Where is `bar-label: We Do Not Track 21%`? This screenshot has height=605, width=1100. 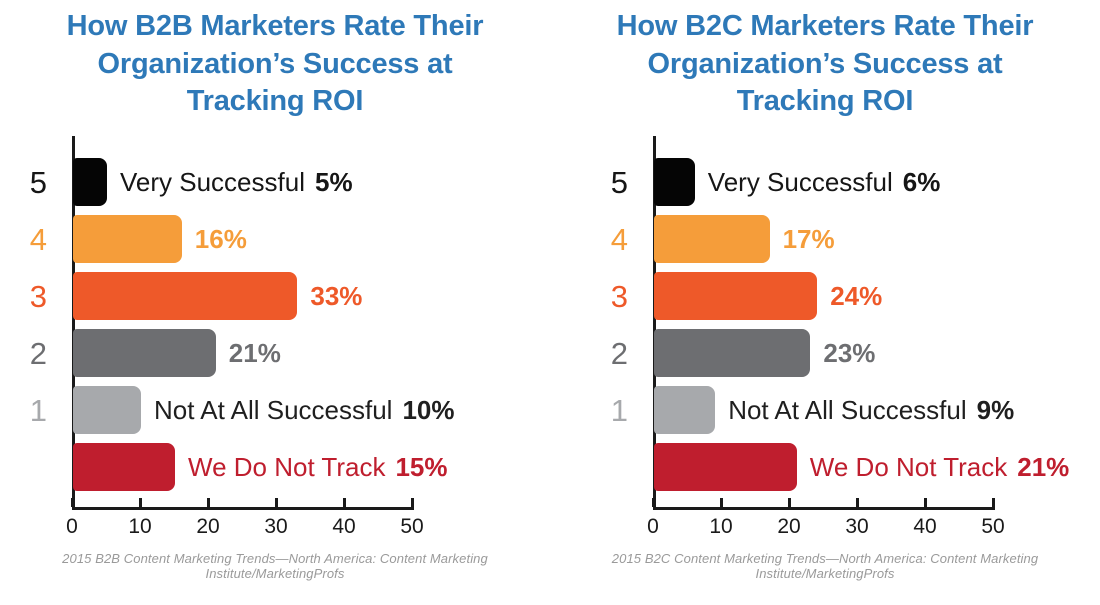 bar-label: We Do Not Track 21% is located at coordinates (940, 467).